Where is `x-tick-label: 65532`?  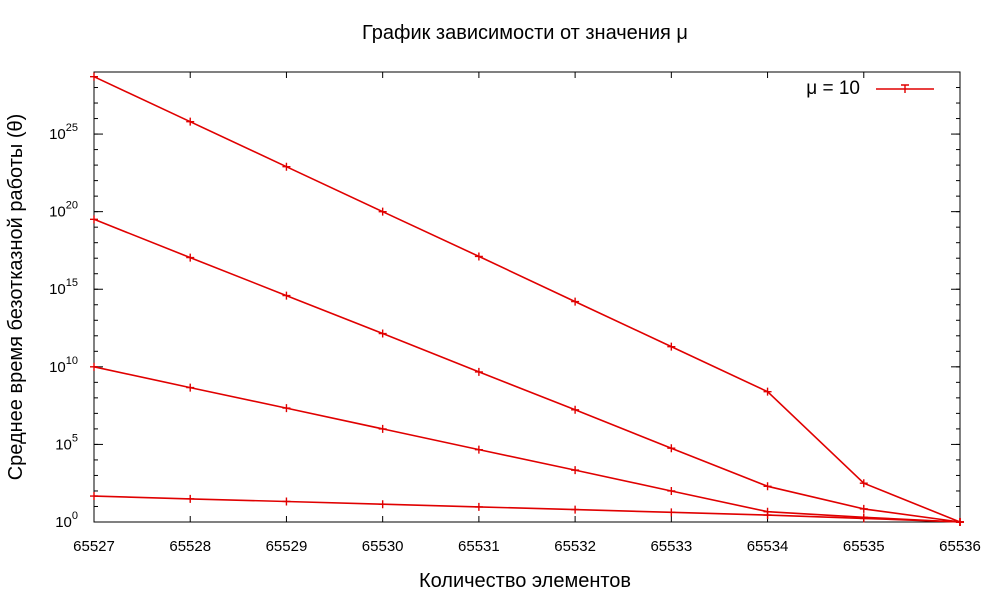 x-tick-label: 65532 is located at coordinates (575, 546).